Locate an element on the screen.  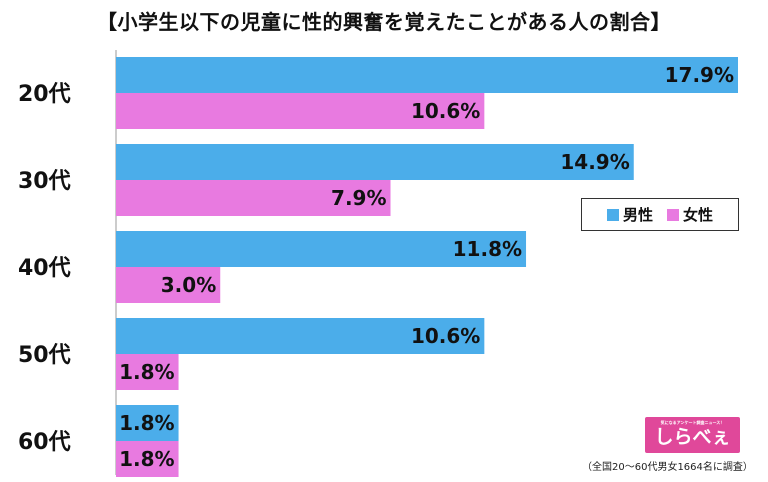
legend-swatch-male is located at coordinates (612, 214).